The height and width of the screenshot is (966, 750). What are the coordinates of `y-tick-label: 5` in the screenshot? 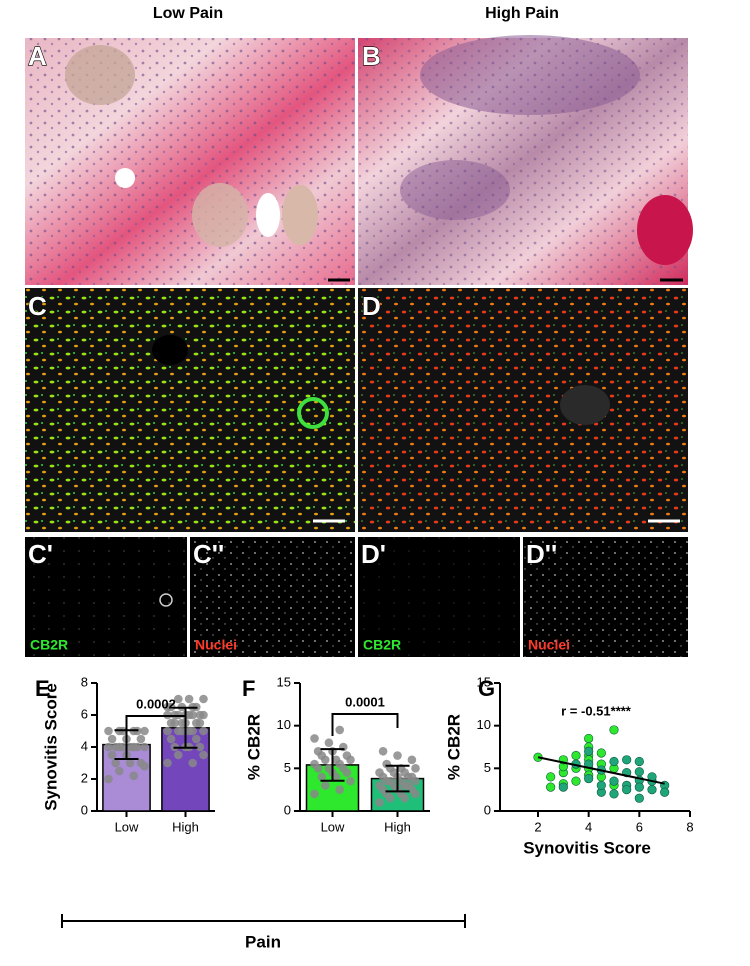 It's located at (487, 767).